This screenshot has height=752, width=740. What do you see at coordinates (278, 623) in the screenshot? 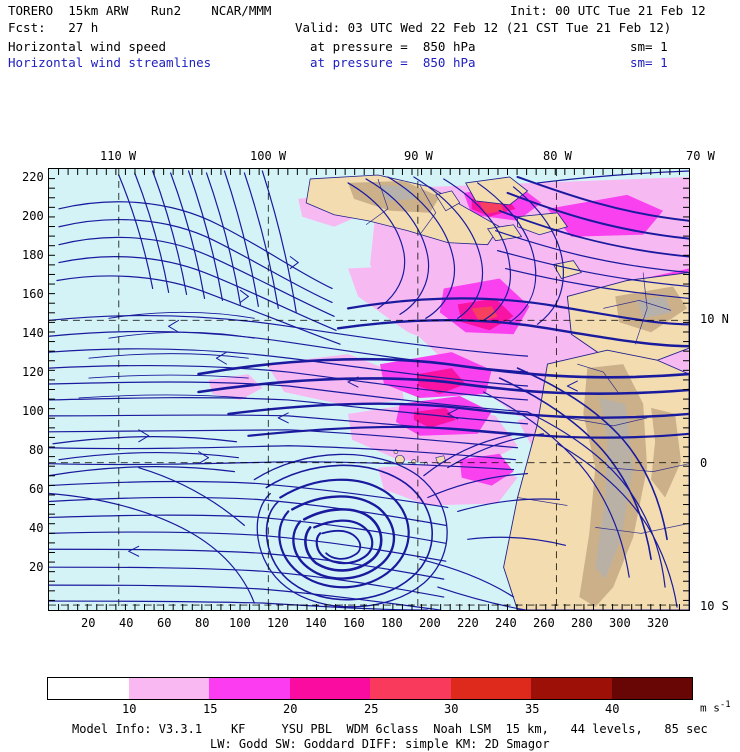
I see `x-tick-120: 120` at bounding box center [278, 623].